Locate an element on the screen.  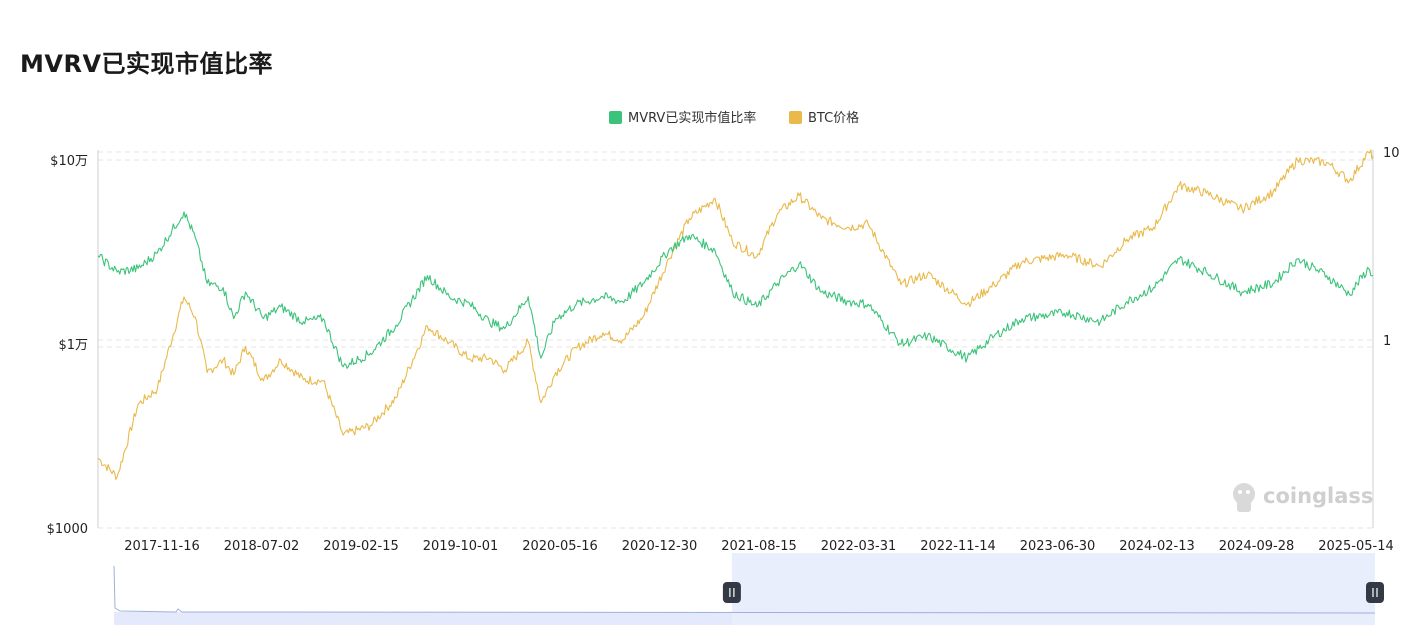
x-tick-label: 2025-05-14 is located at coordinates (1356, 546).